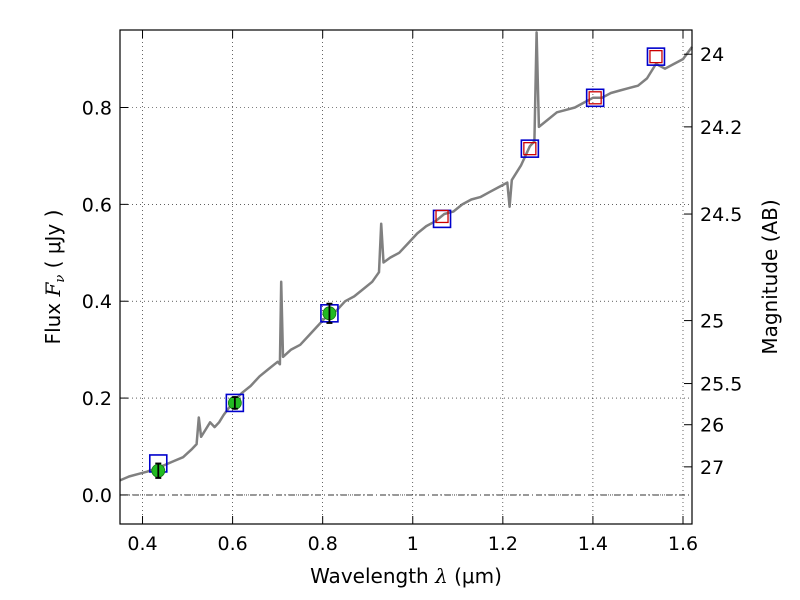 This screenshot has width=800, height=600. I want to click on y2-axis-label: Magnitude (AB), so click(770, 276).